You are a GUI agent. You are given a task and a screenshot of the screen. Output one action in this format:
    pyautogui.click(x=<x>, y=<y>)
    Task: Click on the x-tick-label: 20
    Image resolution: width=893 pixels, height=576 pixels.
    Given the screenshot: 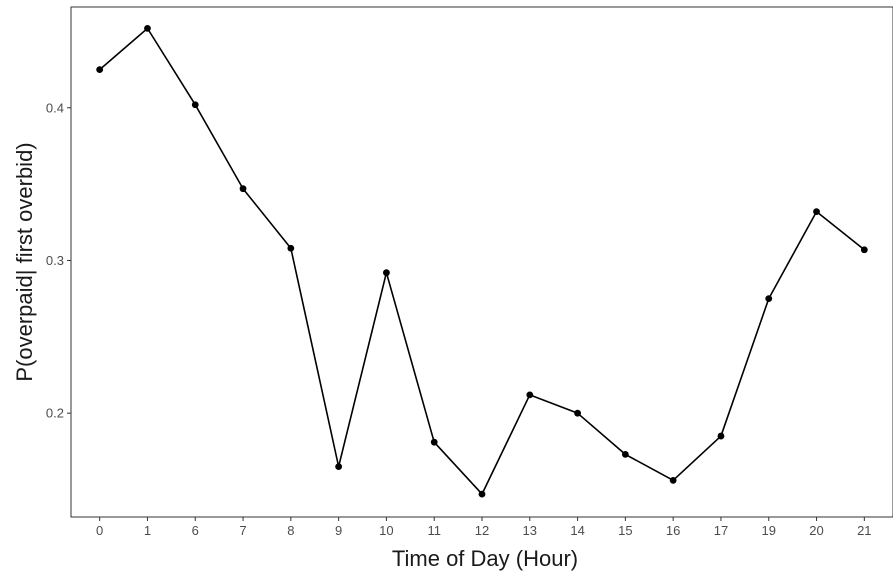 What is the action you would take?
    pyautogui.click(x=816, y=530)
    